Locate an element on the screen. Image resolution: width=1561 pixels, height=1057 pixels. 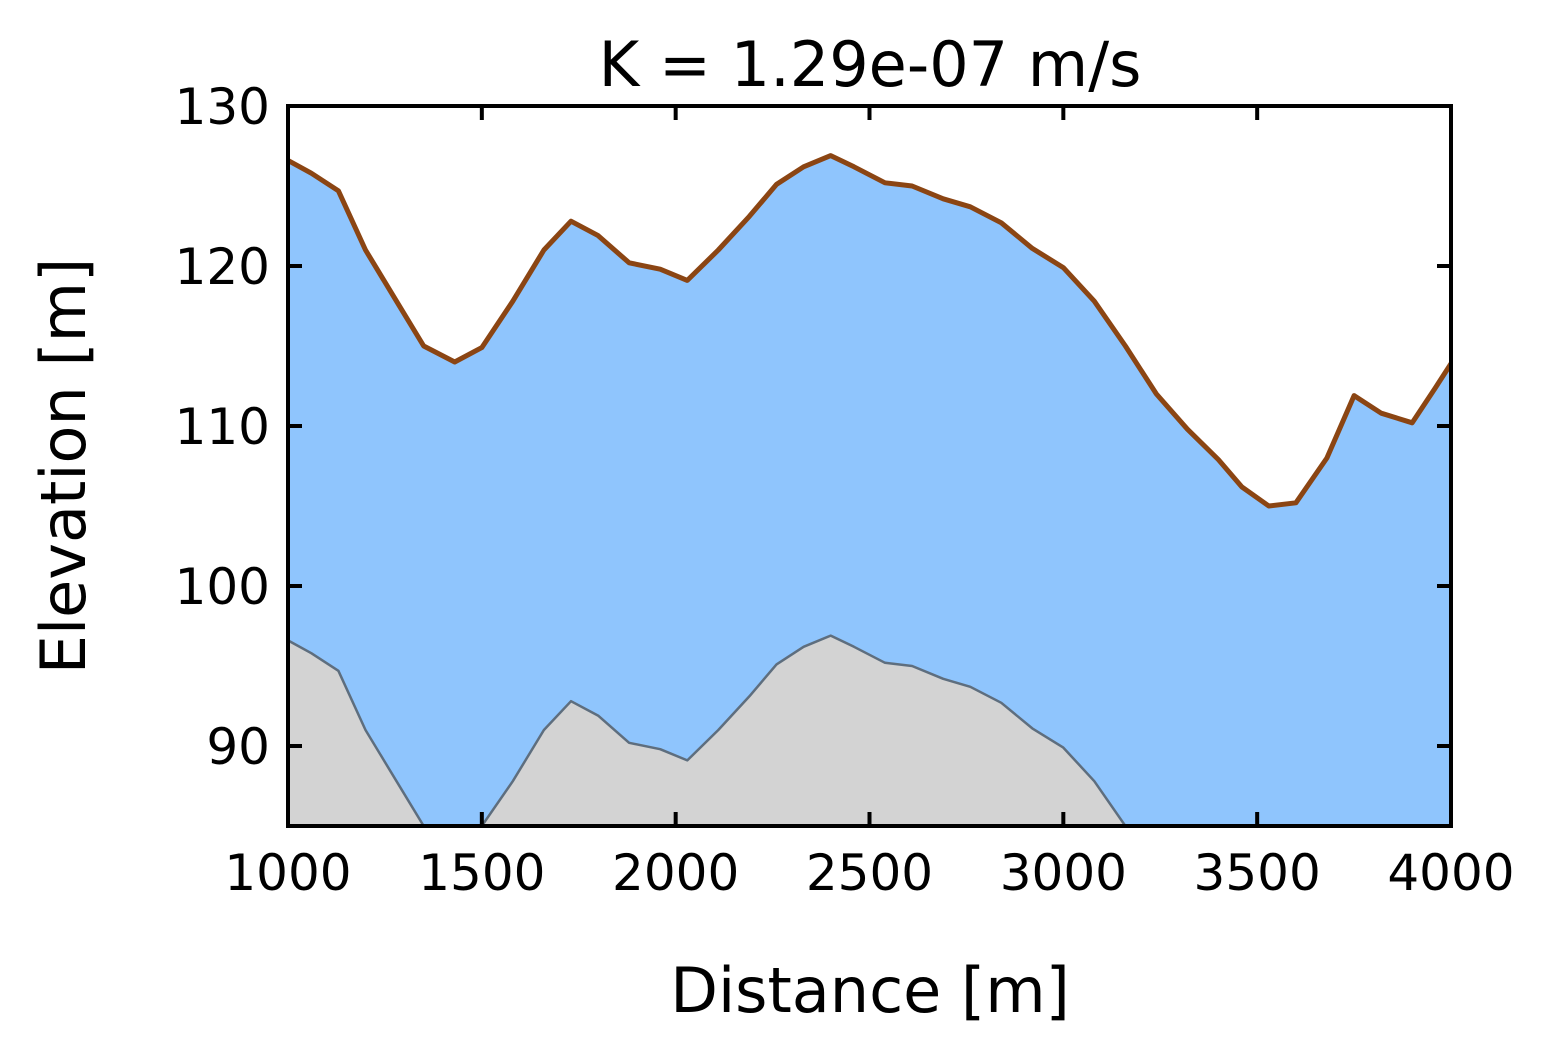
x-tick-label: 3000 is located at coordinates (1063, 873).